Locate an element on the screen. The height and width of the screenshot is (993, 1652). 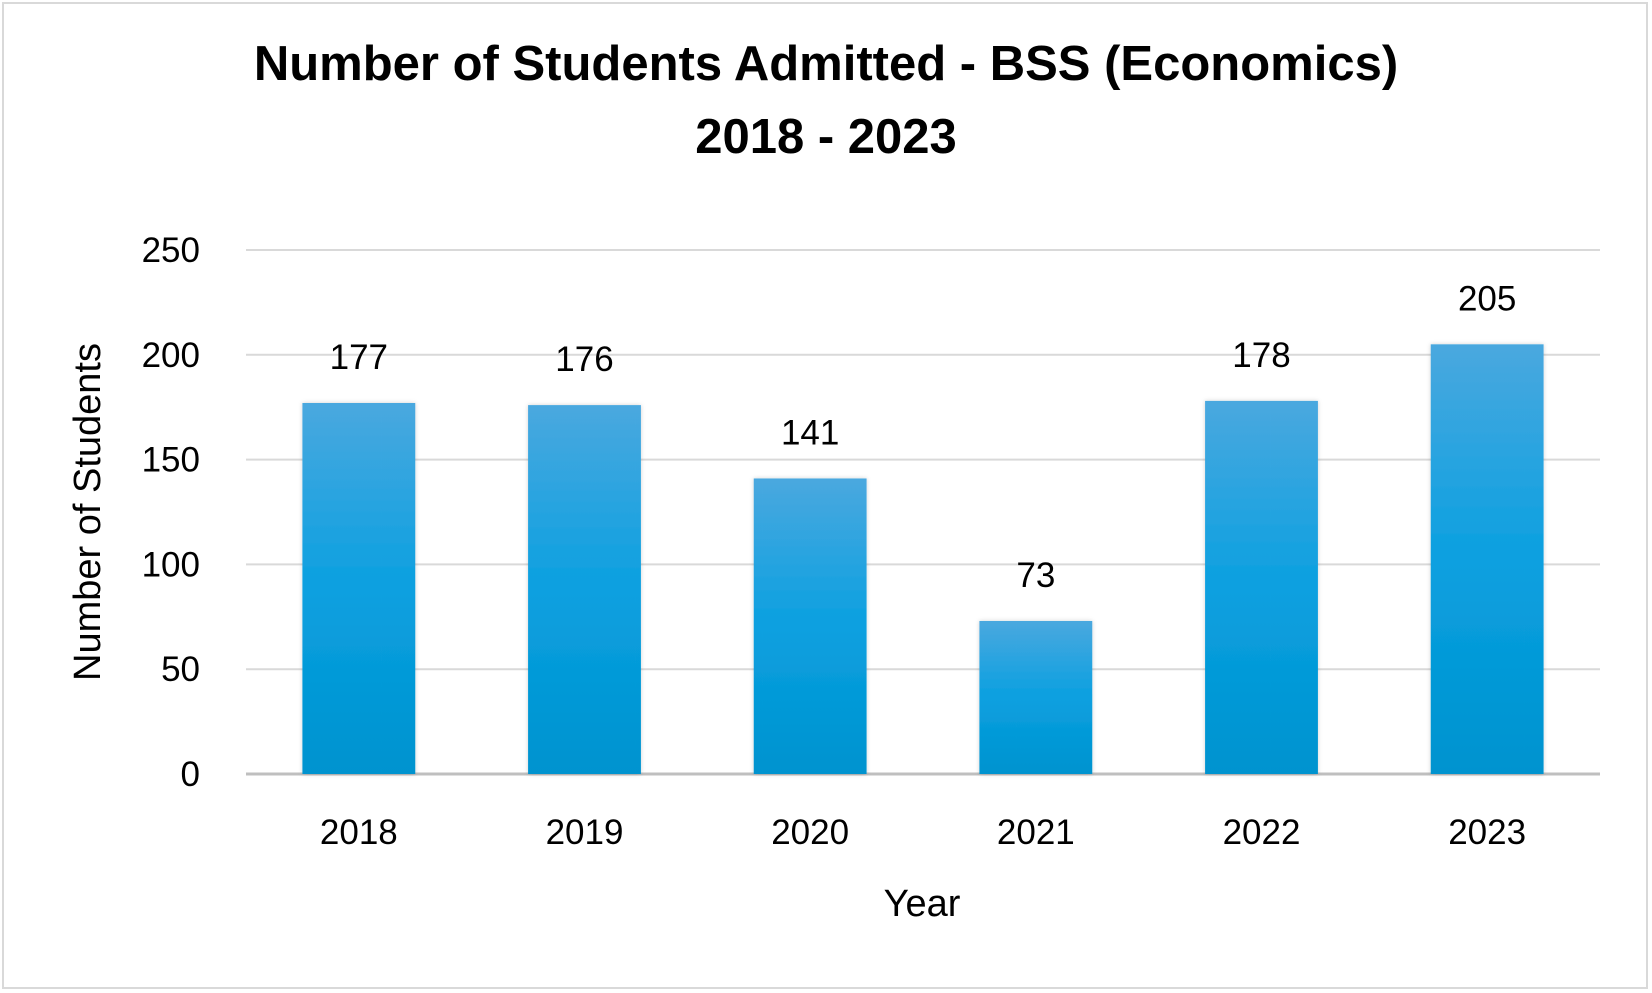
bar-2020 is located at coordinates (810, 626).